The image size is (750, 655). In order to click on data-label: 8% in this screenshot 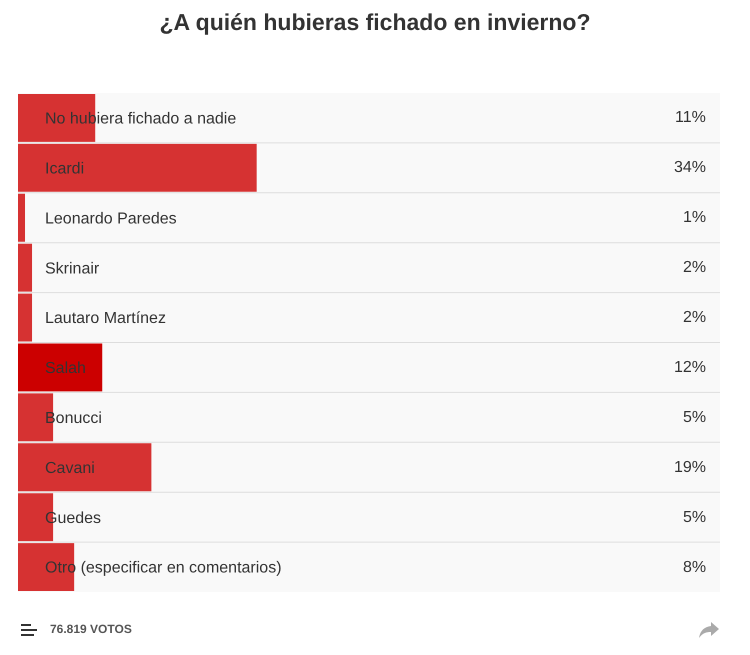, I will do `click(694, 567)`.